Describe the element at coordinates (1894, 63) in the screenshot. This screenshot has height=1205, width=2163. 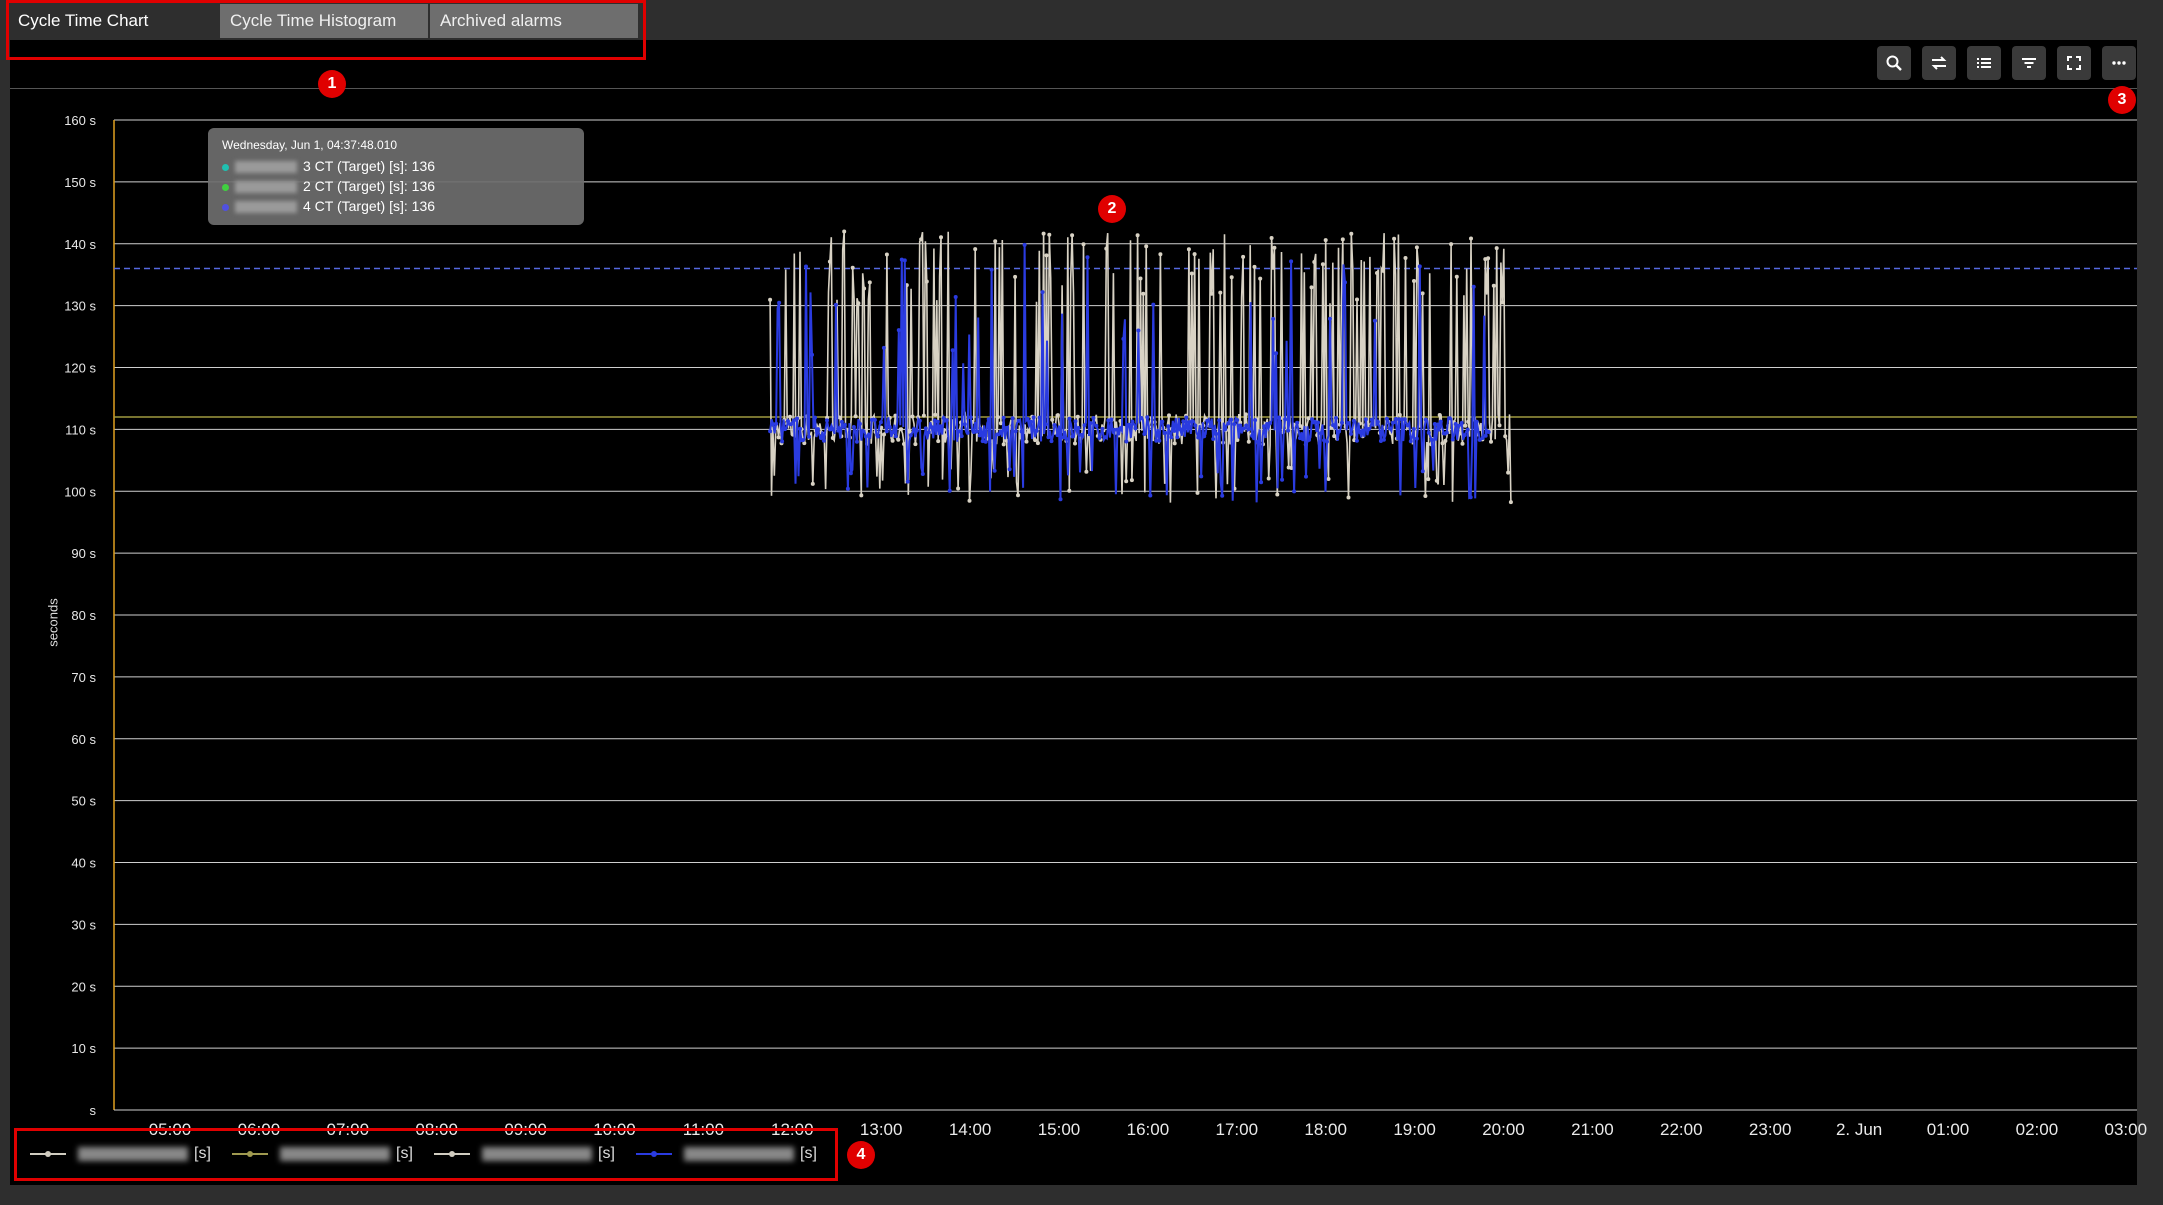
I see `zoom-button` at that location.